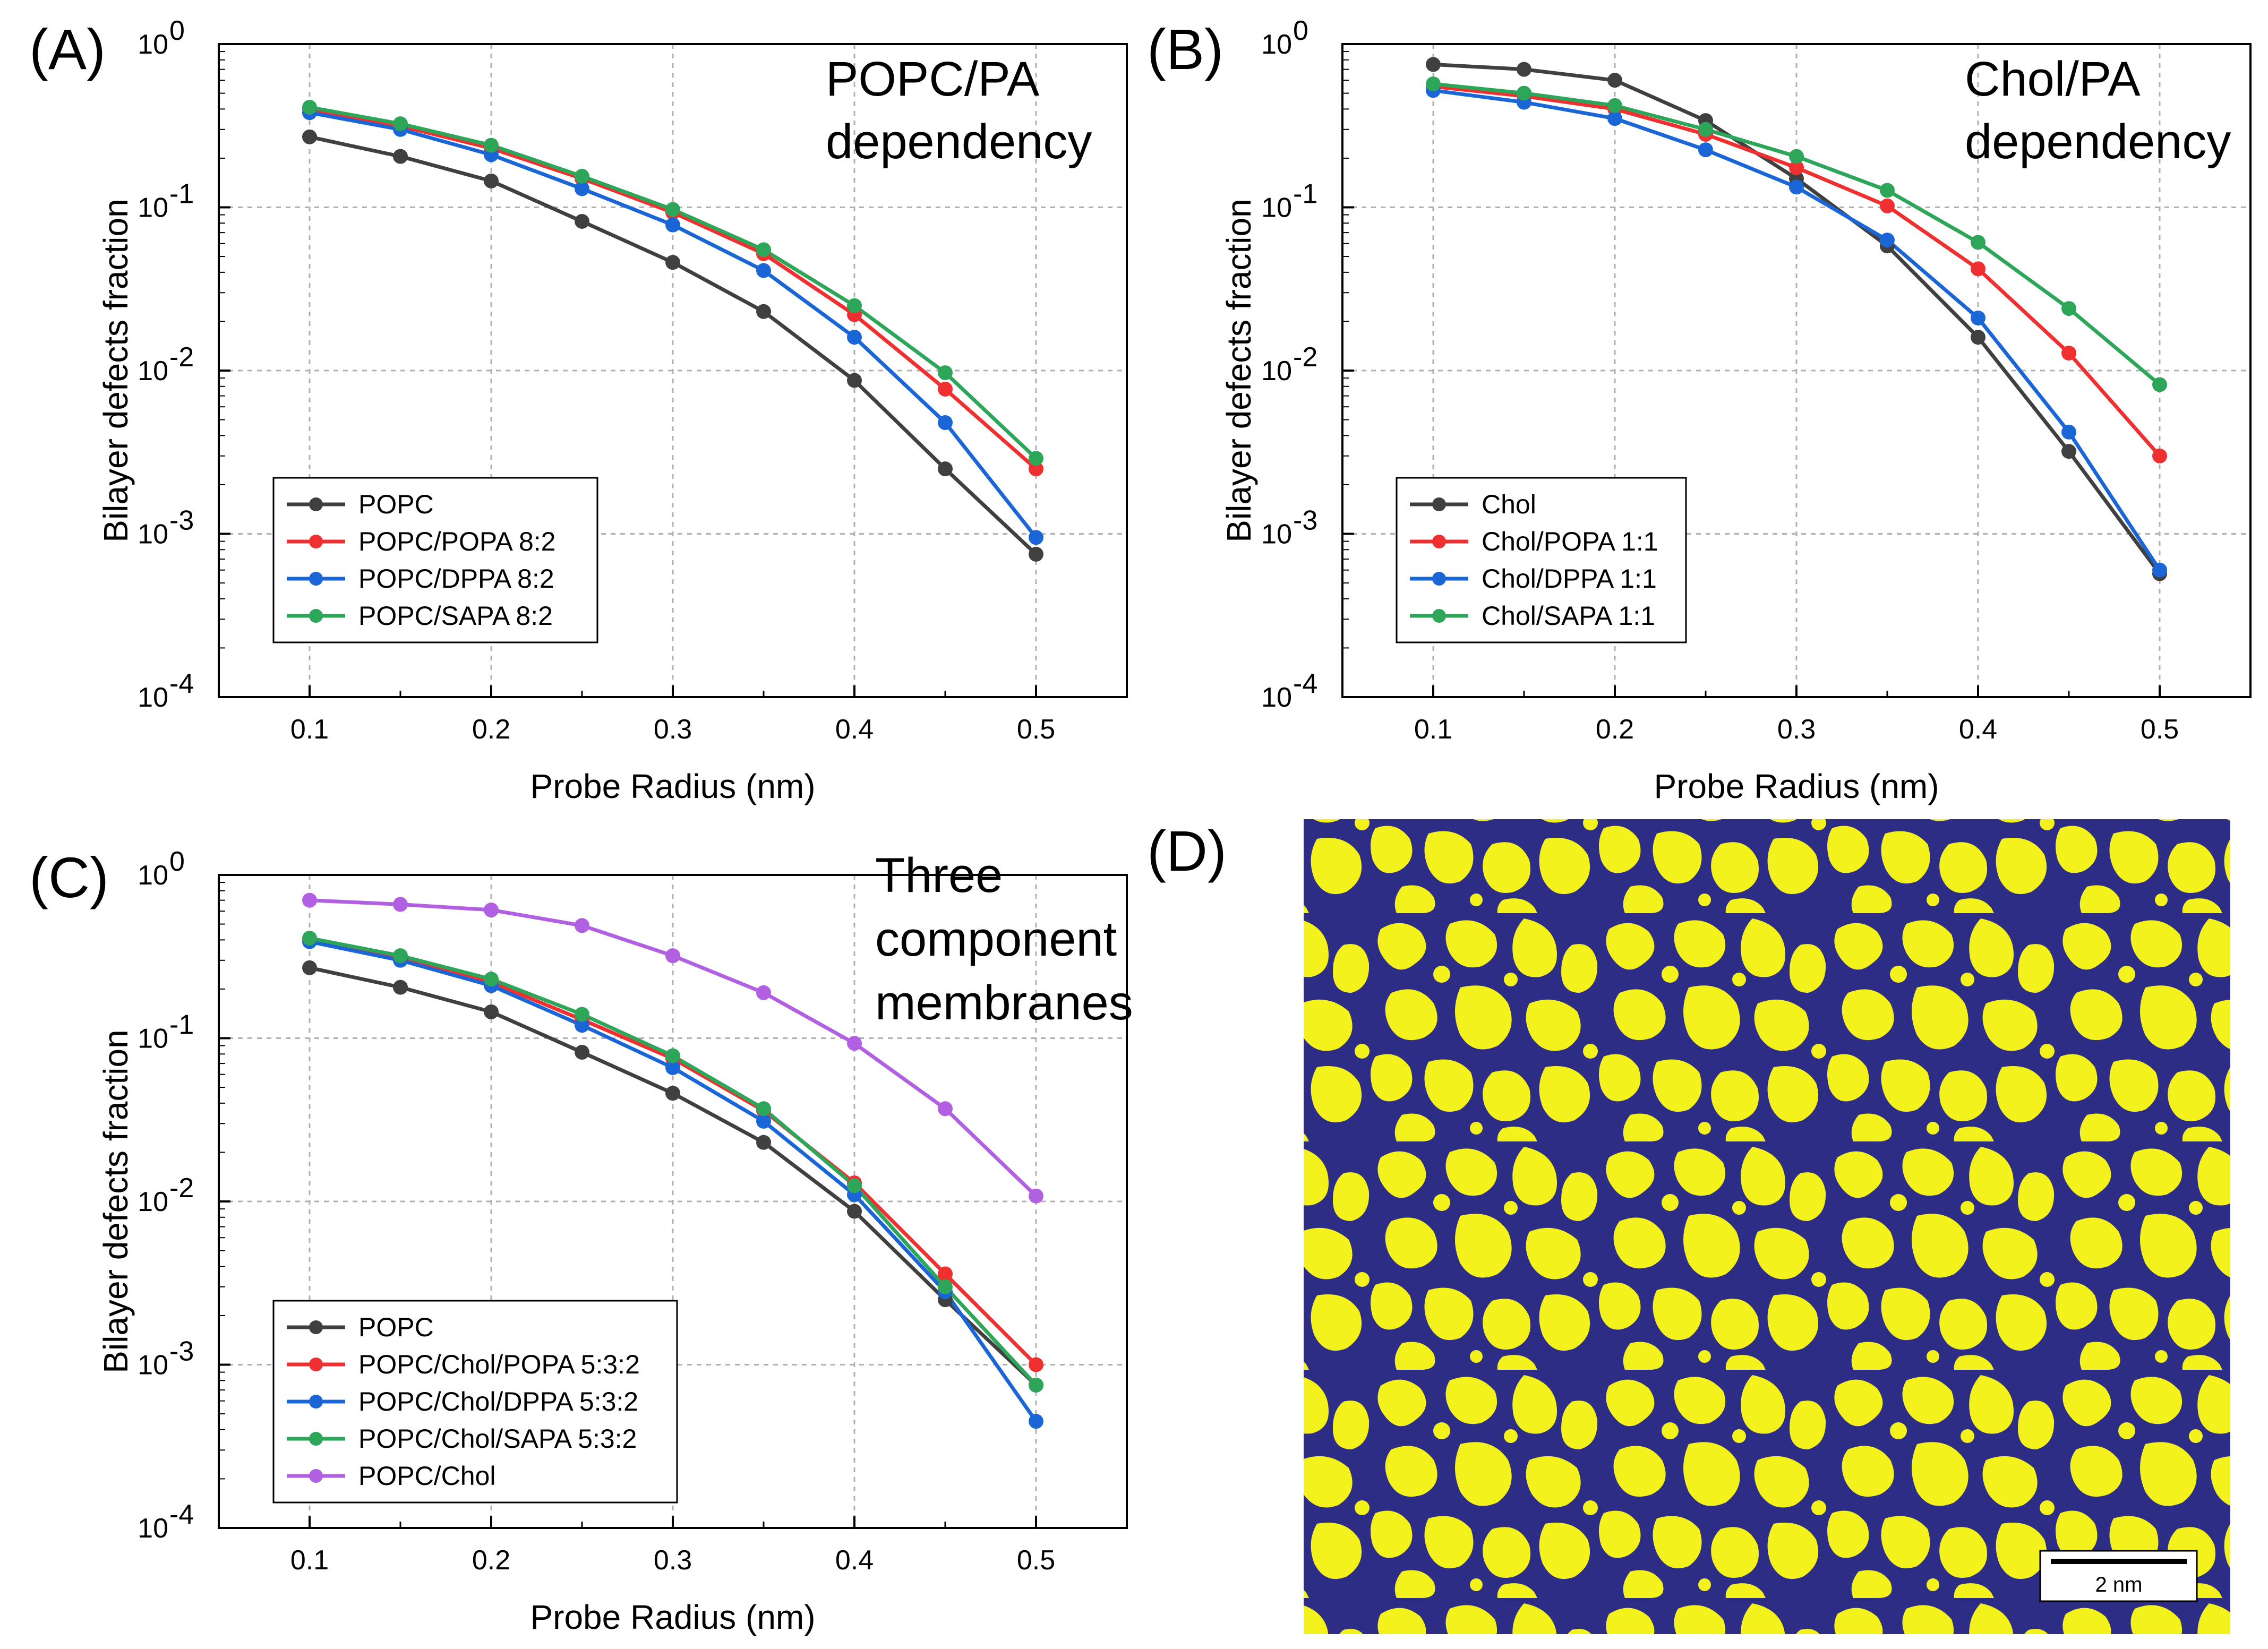 This screenshot has height=1649, width=2268. Describe the element at coordinates (455, 616) in the screenshot. I see `legend-label: POPC/SAPA 8:2` at that location.